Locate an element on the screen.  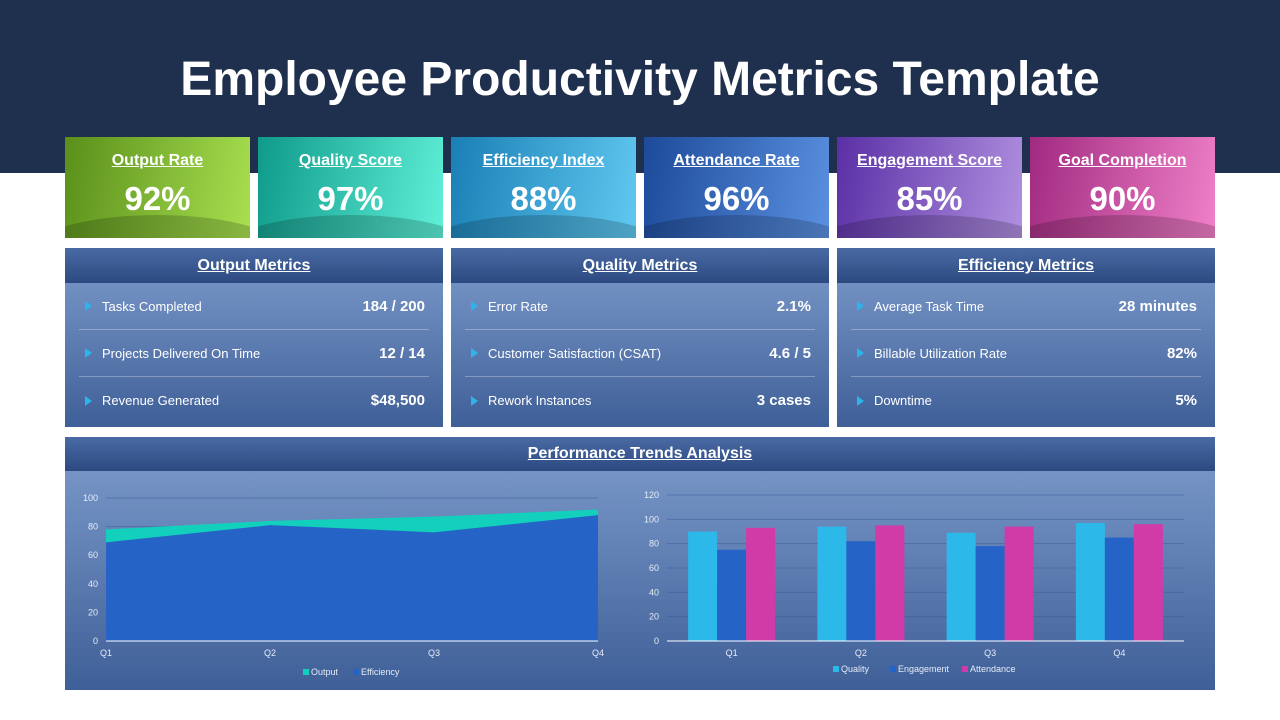
metric-row: Rework Instances 3 cases is located at coordinates (640, 400).